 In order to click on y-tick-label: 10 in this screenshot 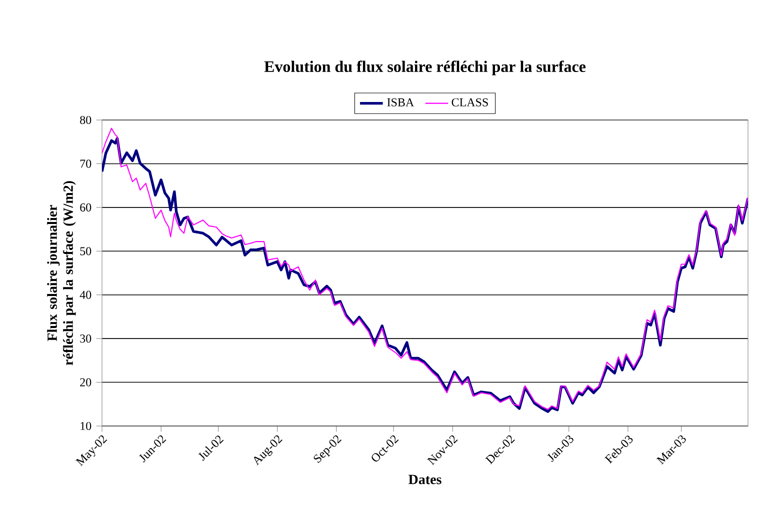, I will do `click(86, 426)`.